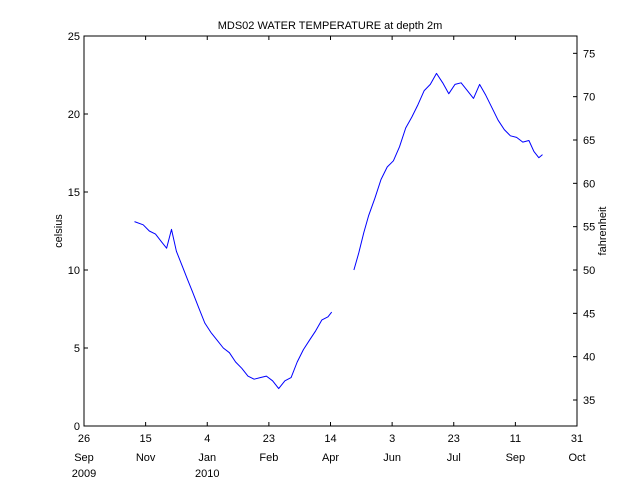 The height and width of the screenshot is (480, 640). What do you see at coordinates (589, 314) in the screenshot?
I see `y2-tick-label: 45` at bounding box center [589, 314].